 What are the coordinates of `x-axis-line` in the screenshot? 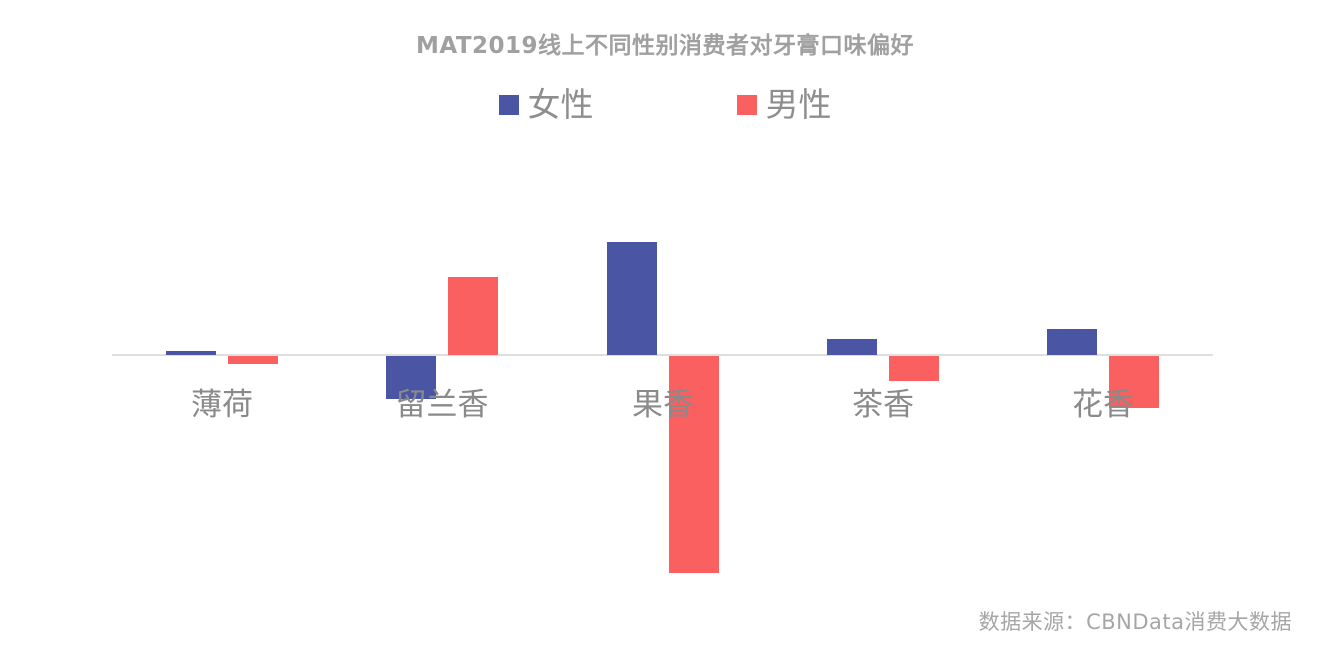 It's located at (662, 355).